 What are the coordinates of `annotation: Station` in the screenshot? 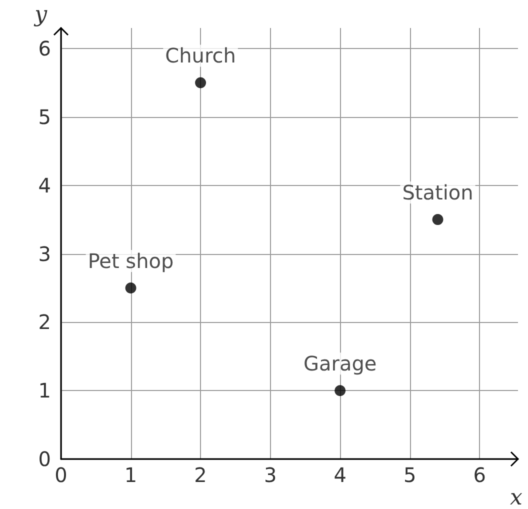 It's located at (438, 192).